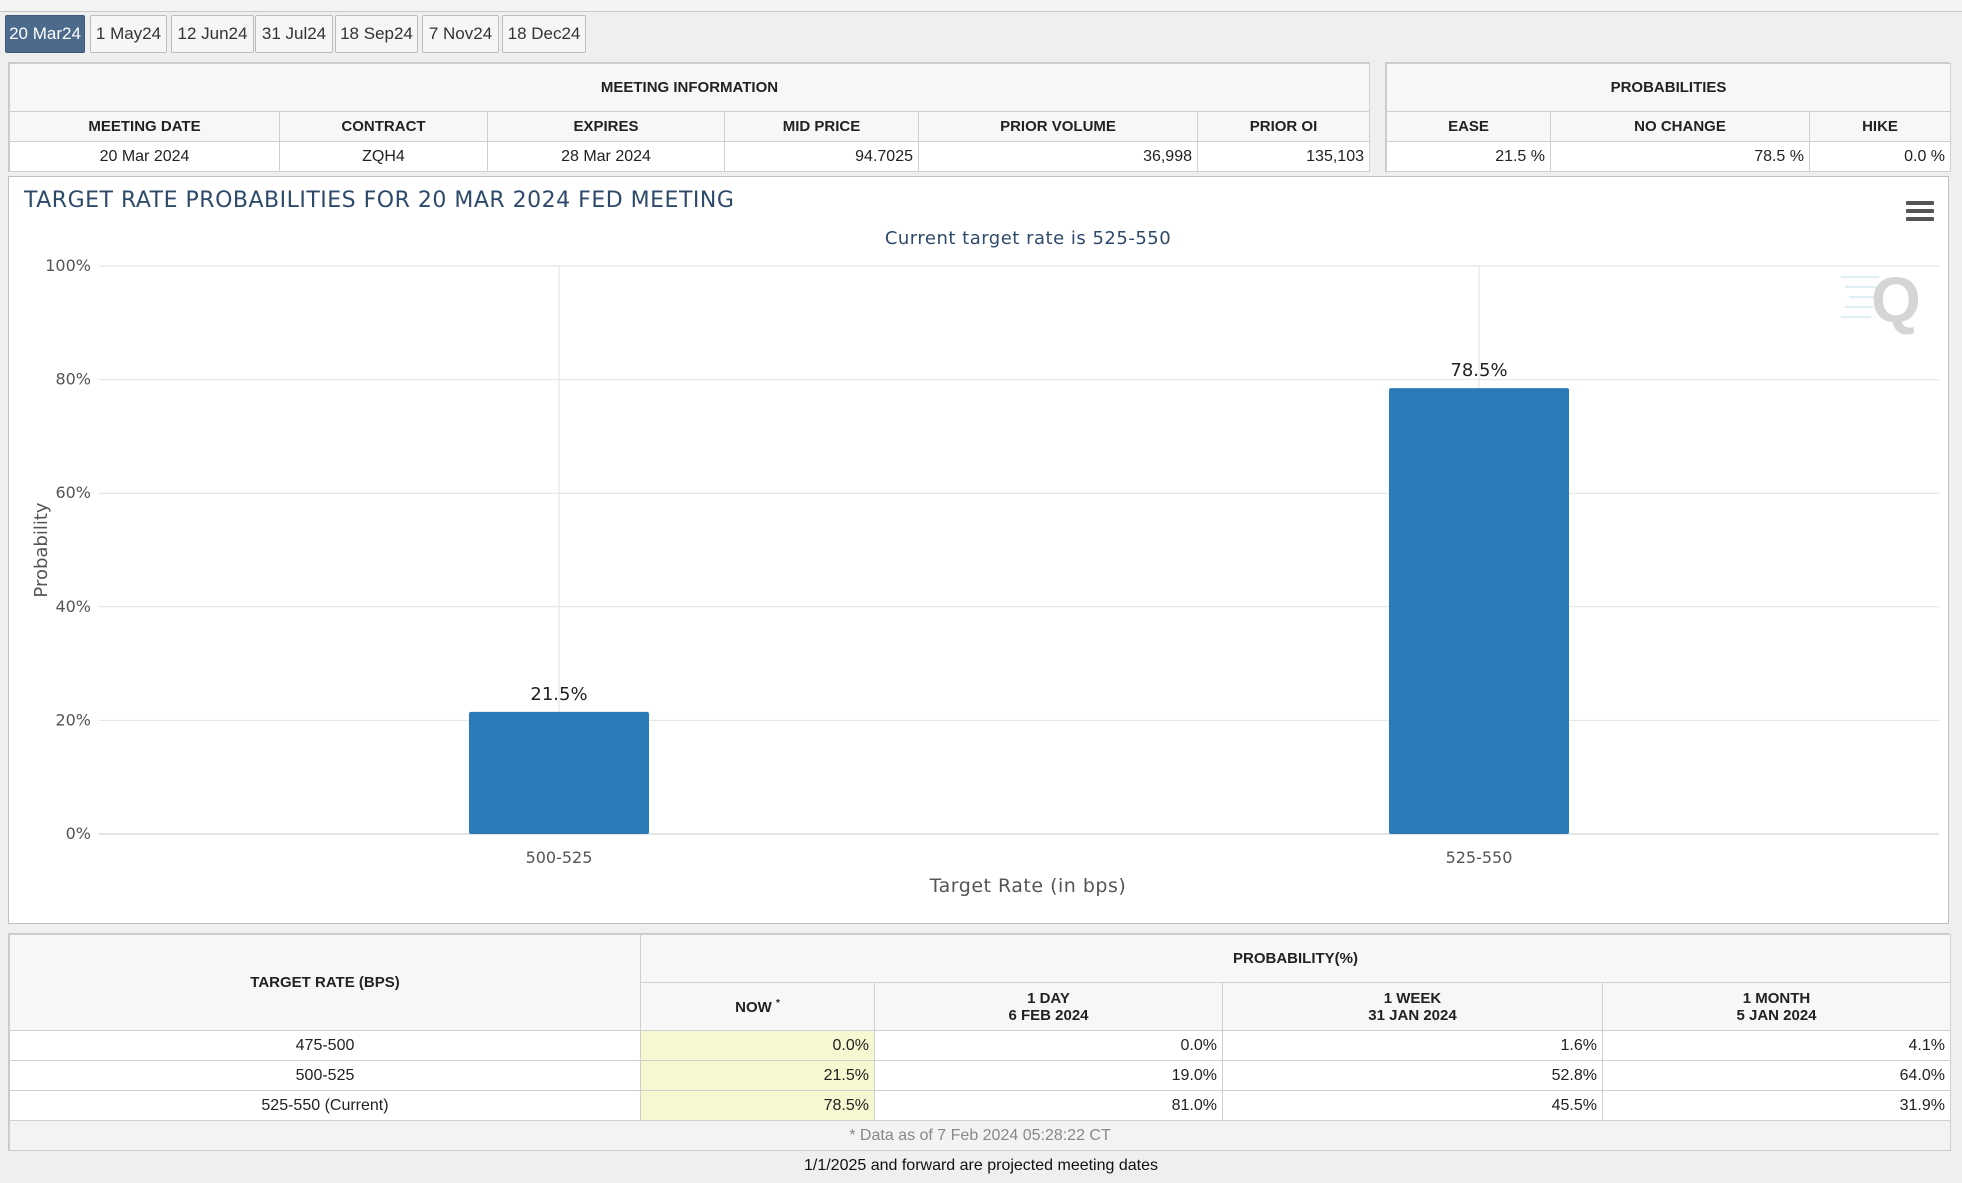 Image resolution: width=1962 pixels, height=1183 pixels. I want to click on probability-header: PROBABILITY(%), so click(1295, 958).